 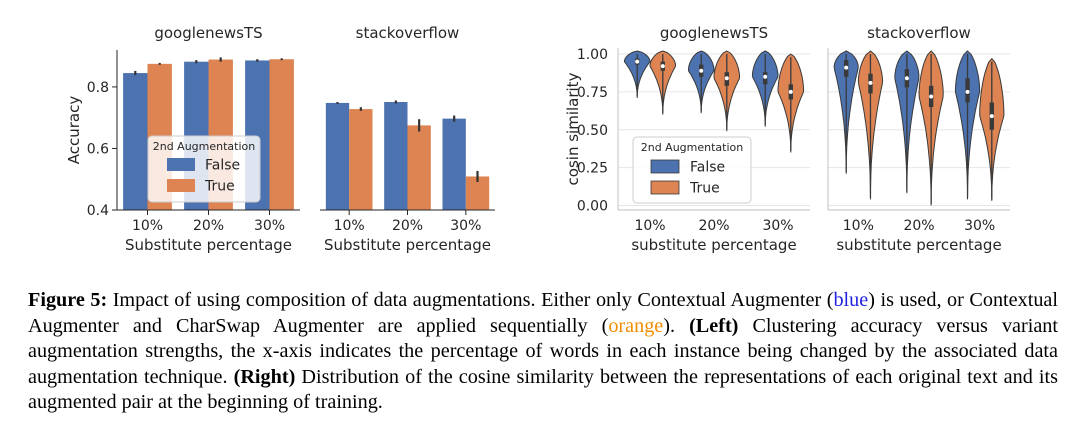 What do you see at coordinates (592, 55) in the screenshot?
I see `y-tick-label: 1.00` at bounding box center [592, 55].